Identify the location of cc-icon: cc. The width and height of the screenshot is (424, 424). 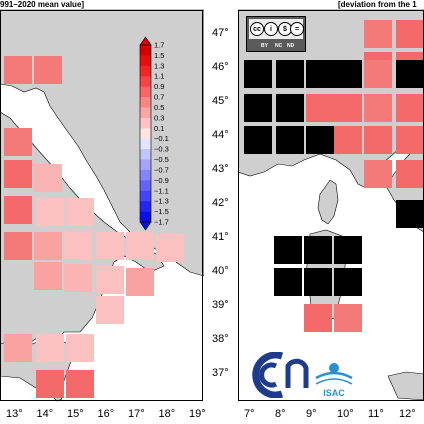
(257, 29).